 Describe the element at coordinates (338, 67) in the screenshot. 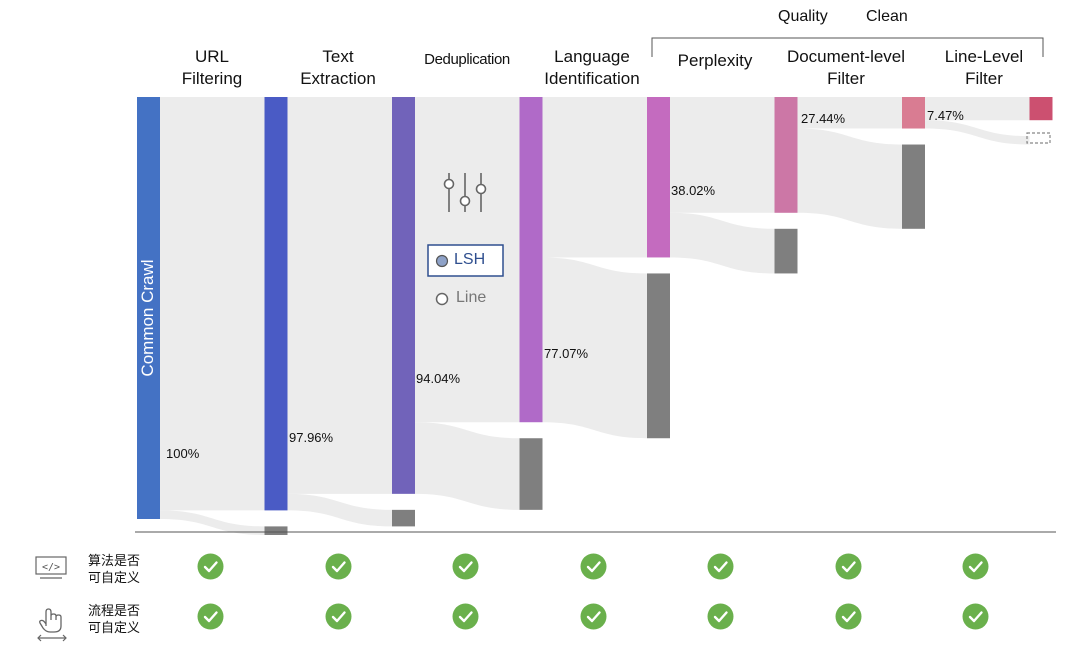

I see `stage-label-text-extraction: Text Extraction` at that location.